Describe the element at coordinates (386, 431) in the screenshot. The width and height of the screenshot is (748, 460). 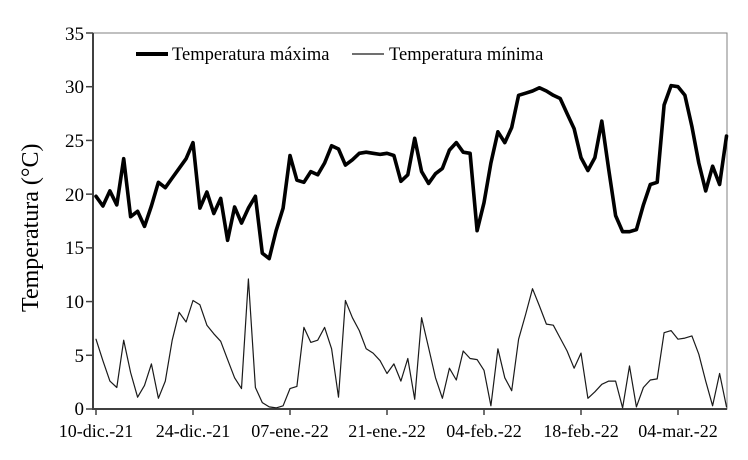
I see `x-tick-label: 21-ene.-22` at that location.